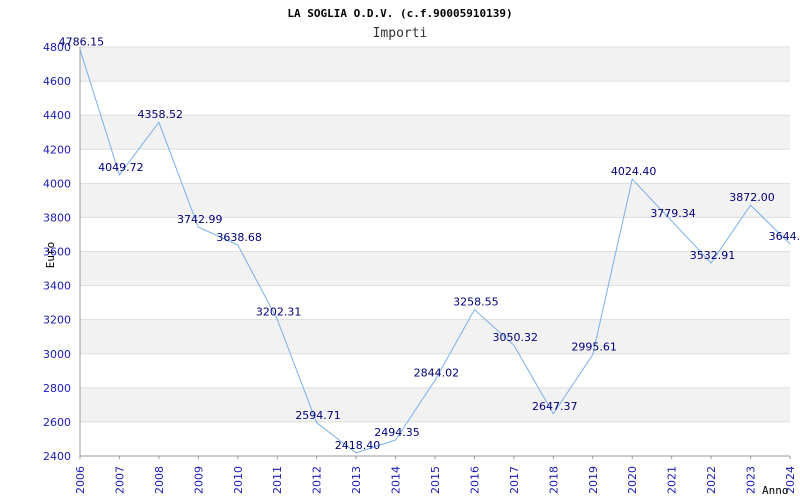  Describe the element at coordinates (555, 406) in the screenshot. I see `data-label: 2647.37` at that location.